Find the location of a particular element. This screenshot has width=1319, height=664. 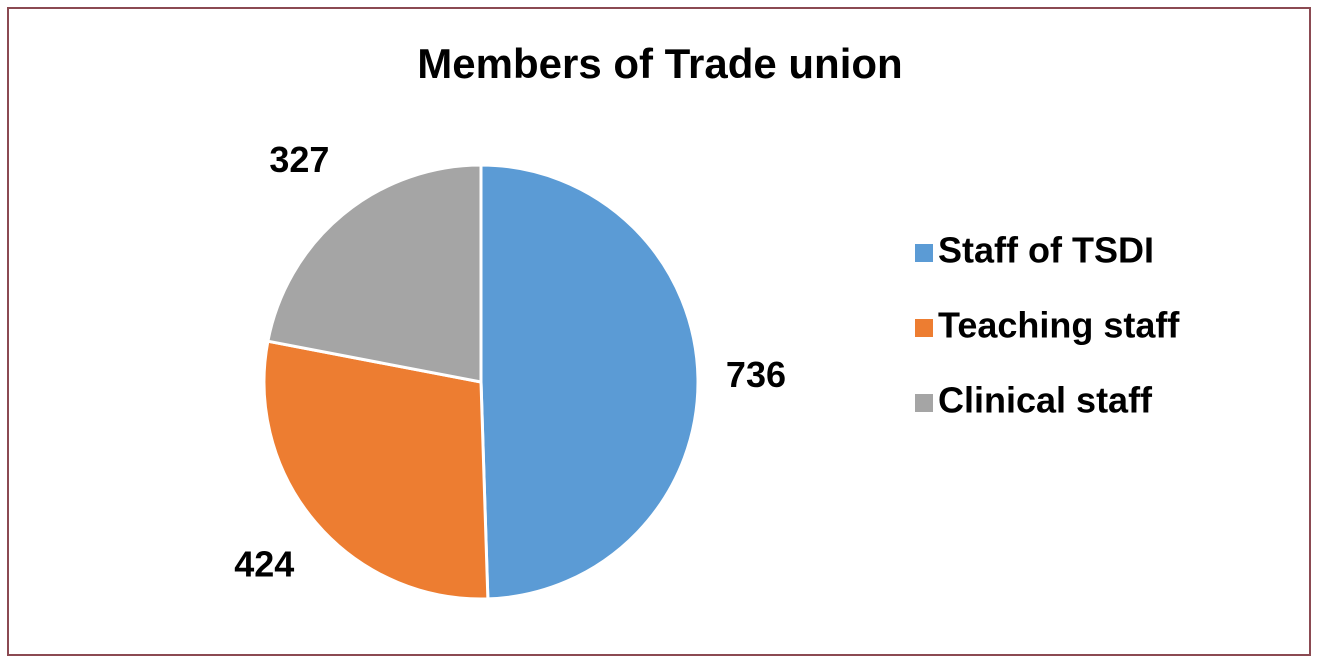

data-label: 424 is located at coordinates (264, 564).